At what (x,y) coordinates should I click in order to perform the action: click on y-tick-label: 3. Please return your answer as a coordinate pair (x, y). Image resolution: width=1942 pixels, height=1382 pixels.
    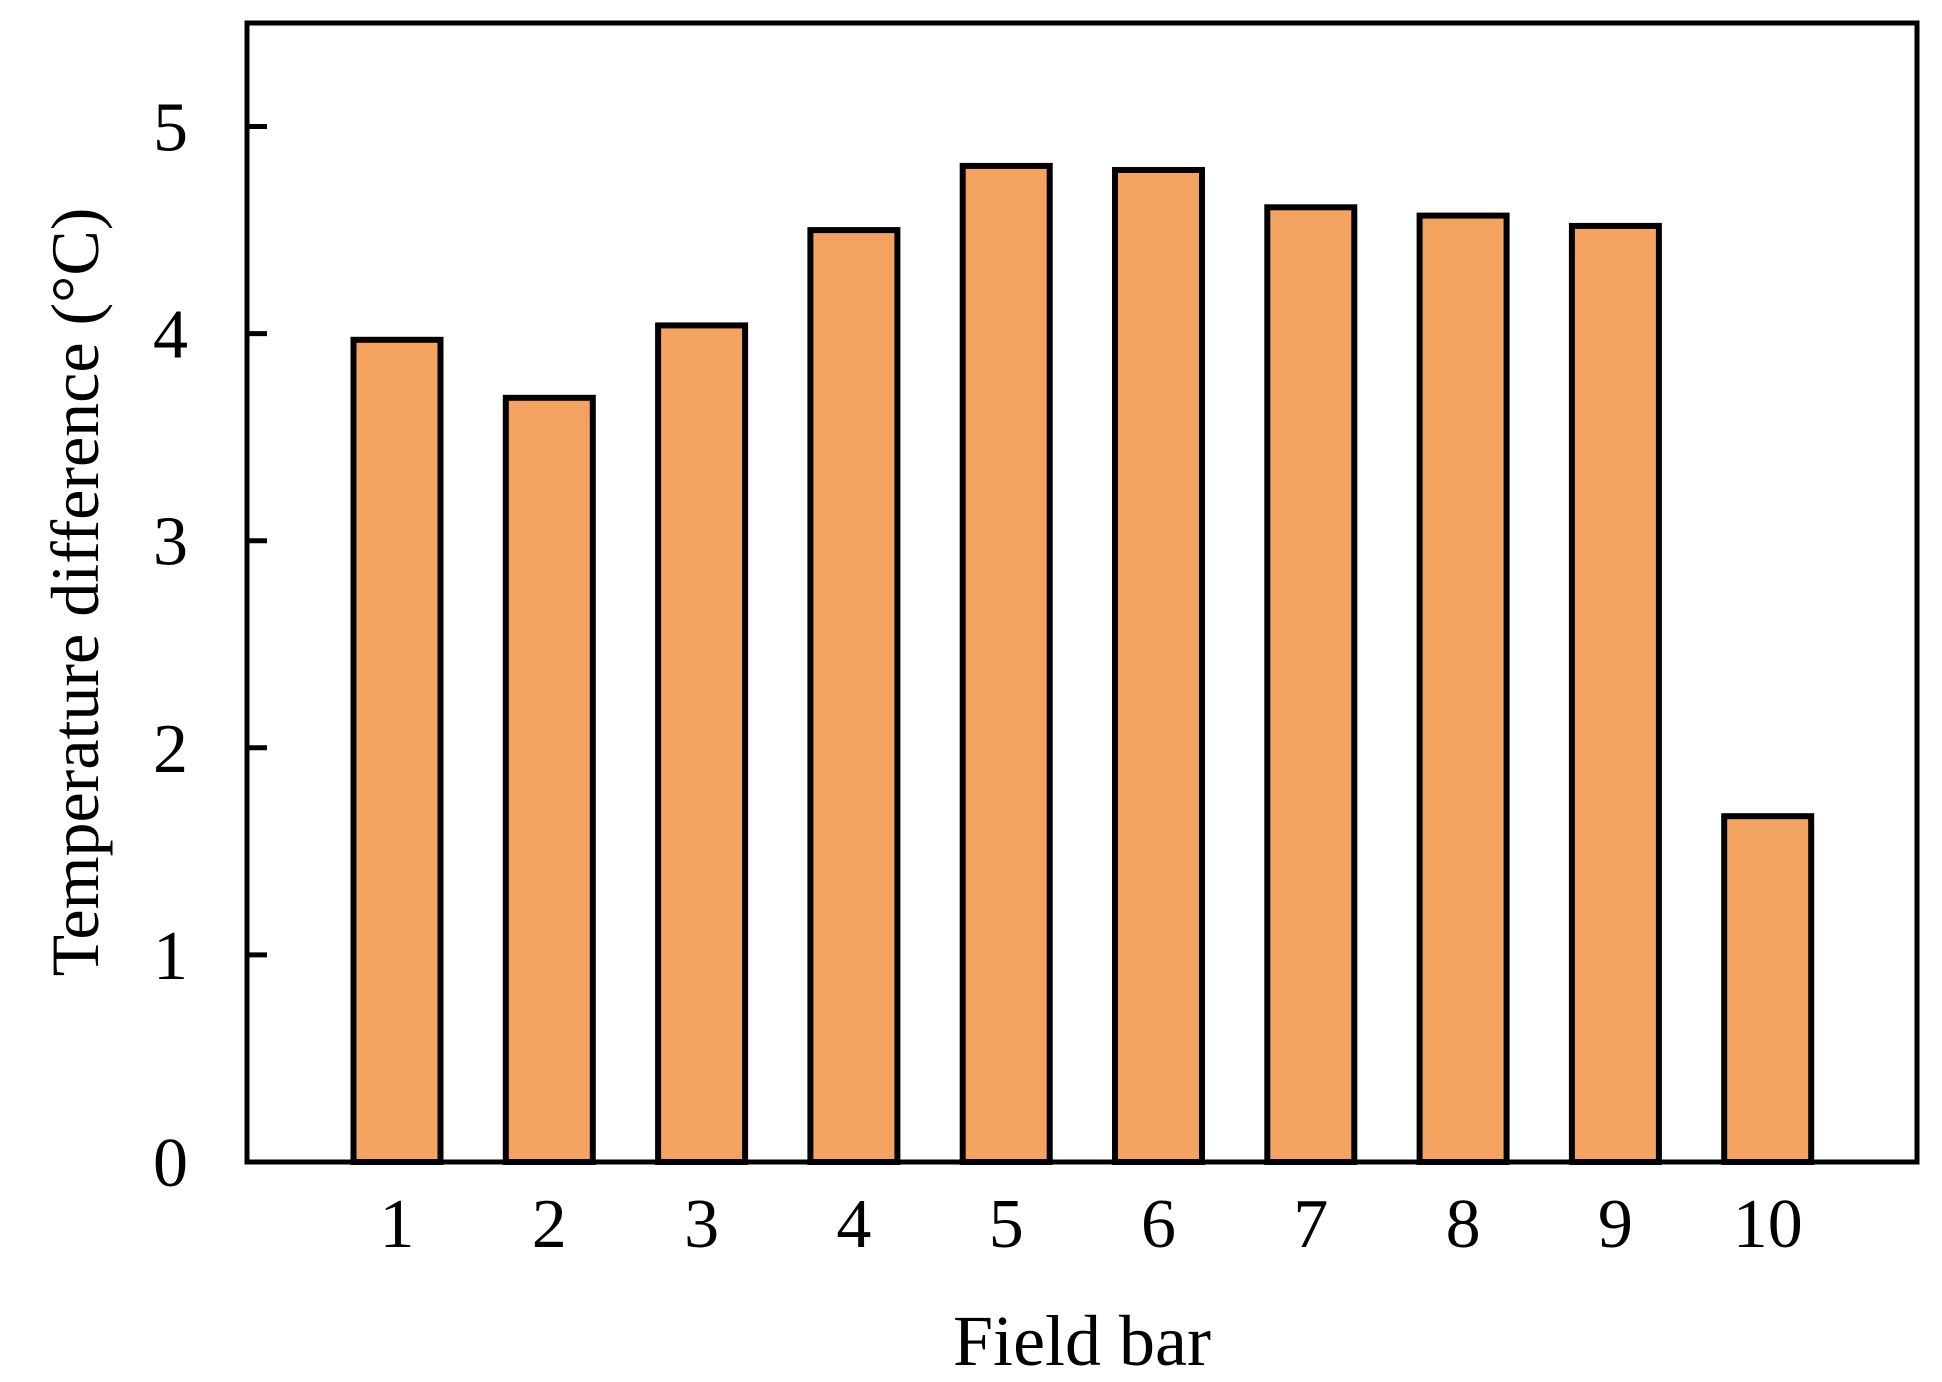
    Looking at the image, I should click on (170, 542).